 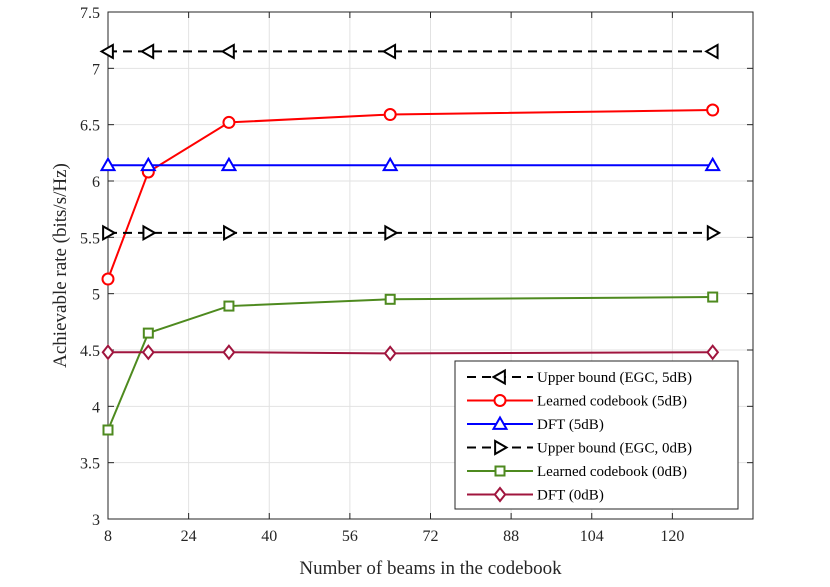 I want to click on x-tick-label: 56, so click(x=350, y=536).